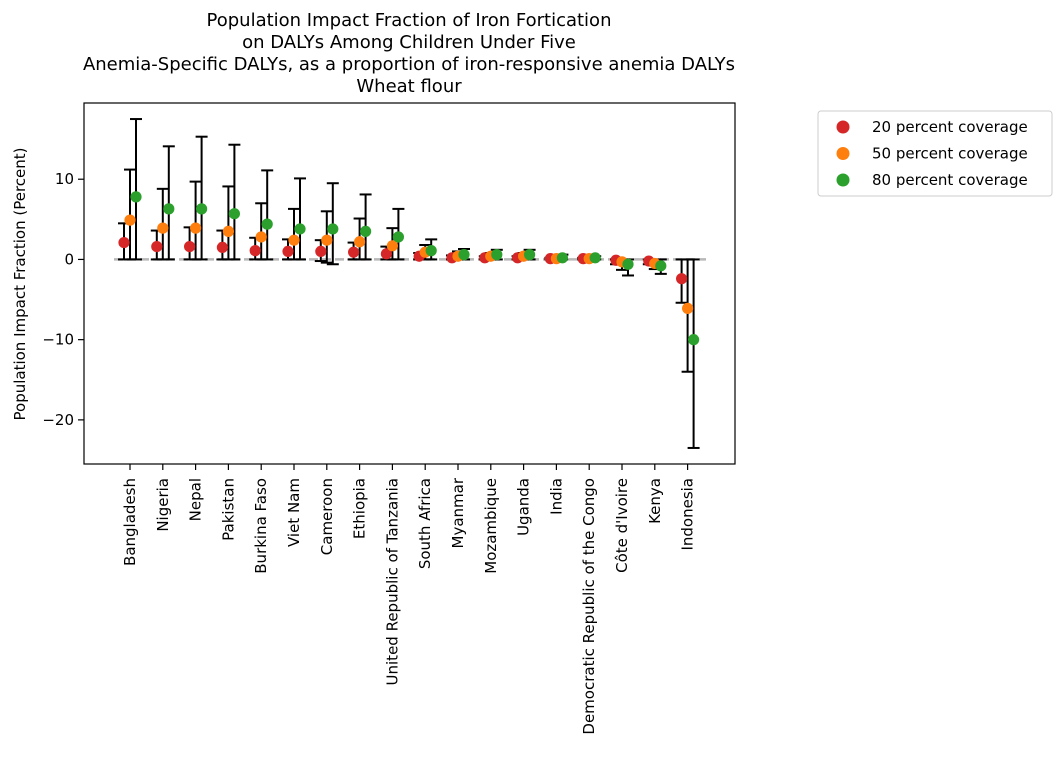 The height and width of the screenshot is (772, 1063). Describe the element at coordinates (950, 127) in the screenshot. I see `legend-label-1: 20 percent coverage` at that location.